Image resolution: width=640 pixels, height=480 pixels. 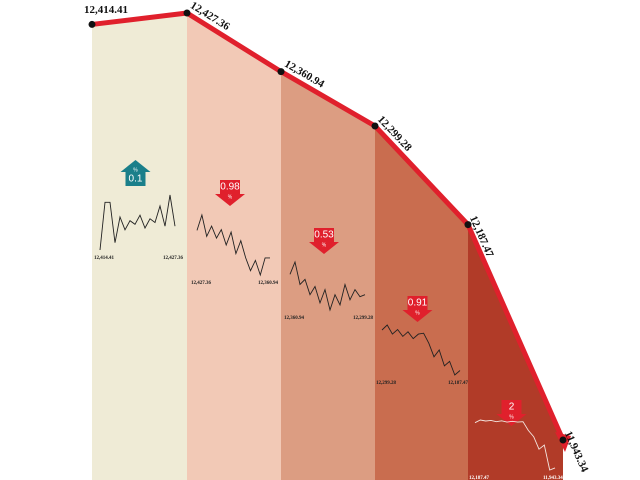 What do you see at coordinates (386, 383) in the screenshot?
I see `spark-start-label: 12,299.28` at bounding box center [386, 383].